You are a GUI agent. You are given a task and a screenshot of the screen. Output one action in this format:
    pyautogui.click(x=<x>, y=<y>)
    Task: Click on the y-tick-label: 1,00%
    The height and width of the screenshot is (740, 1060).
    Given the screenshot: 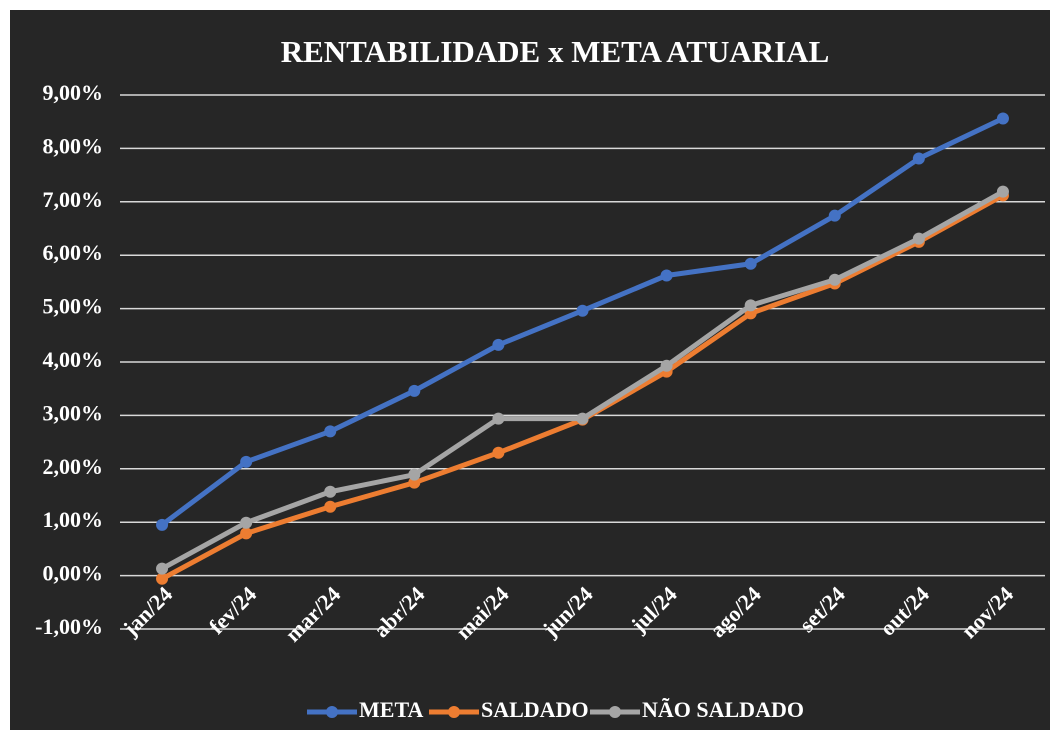 What is the action you would take?
    pyautogui.click(x=73, y=519)
    